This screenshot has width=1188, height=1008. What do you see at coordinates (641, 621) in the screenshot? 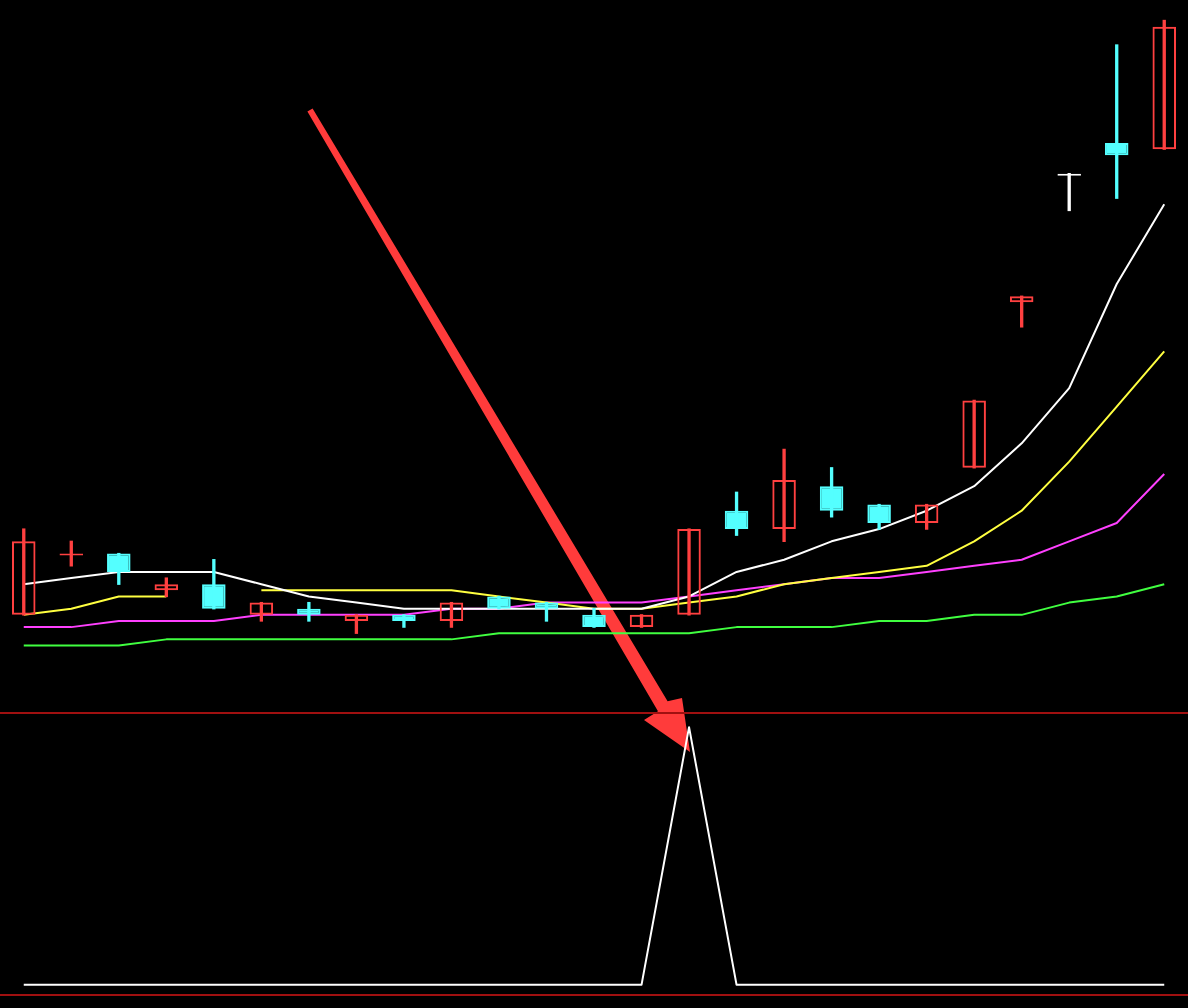
I see `candlestick` at bounding box center [641, 621].